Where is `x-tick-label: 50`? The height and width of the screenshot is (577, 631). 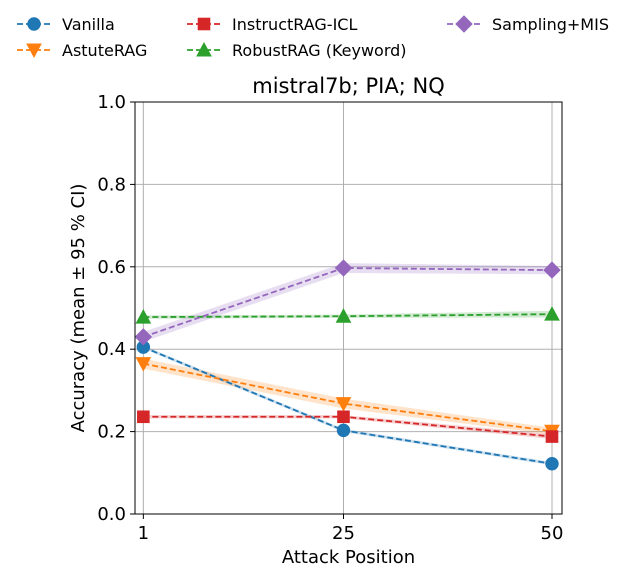
x-tick-label: 50 is located at coordinates (552, 533).